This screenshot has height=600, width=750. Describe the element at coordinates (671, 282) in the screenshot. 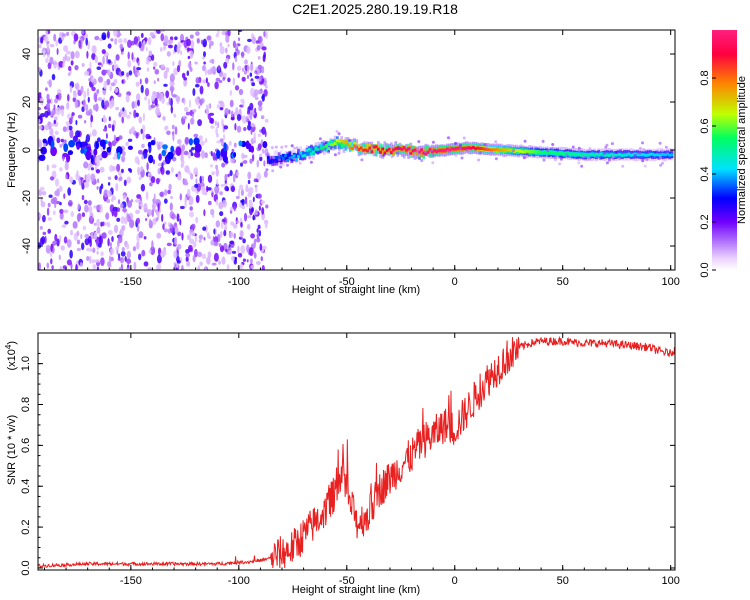

I see `x-tick-label: 100` at that location.